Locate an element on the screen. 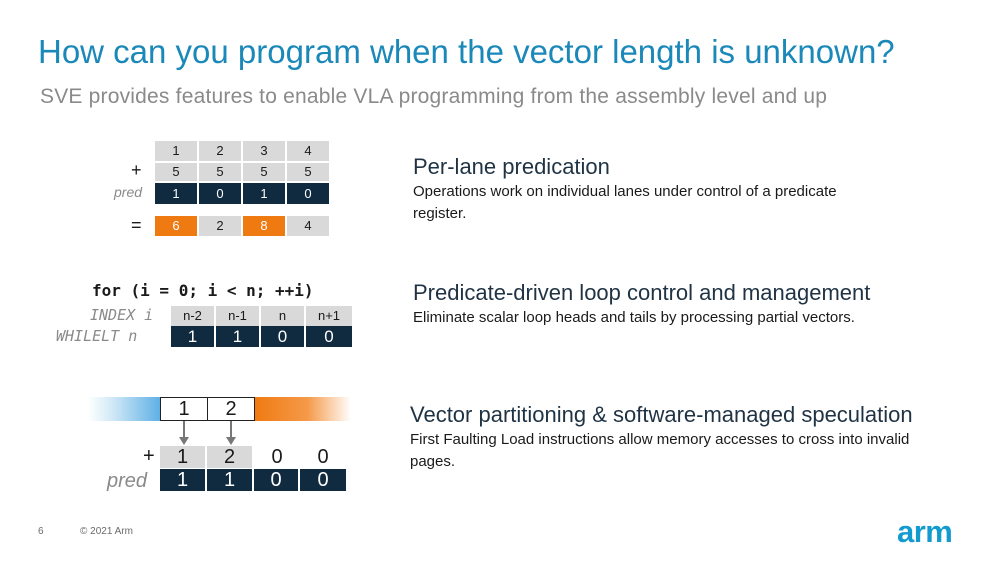  page-number: 6 is located at coordinates (41, 531).